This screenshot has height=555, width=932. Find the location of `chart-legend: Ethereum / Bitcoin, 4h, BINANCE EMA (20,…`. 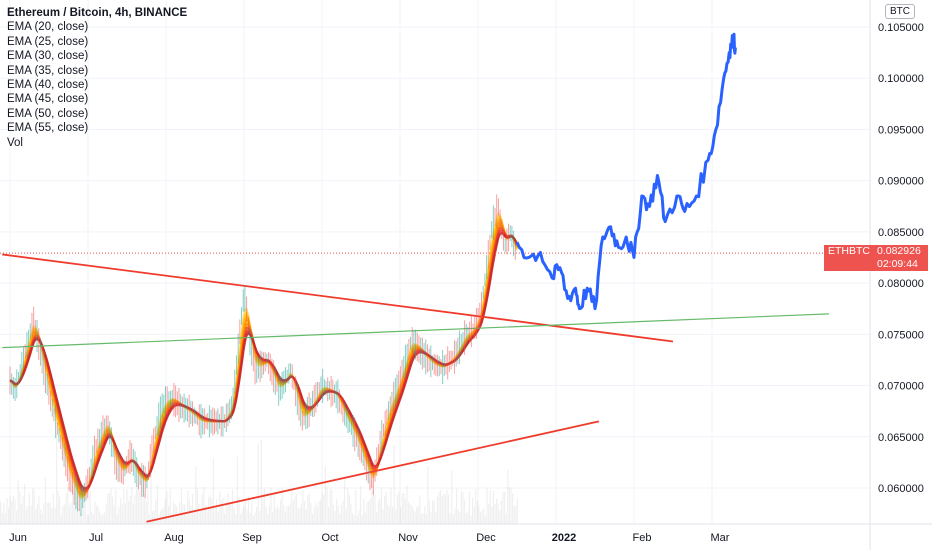

chart-legend: Ethereum / Bitcoin, 4h, BINANCE EMA (20,… is located at coordinates (97, 78).